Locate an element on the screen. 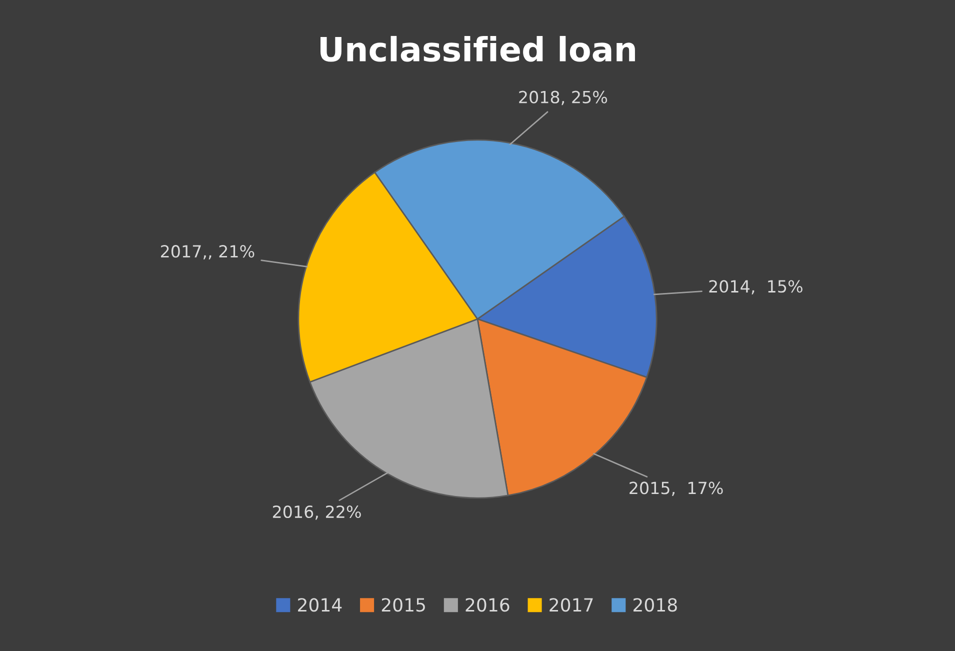 This screenshot has width=955, height=651. data-label: 2014, 15% is located at coordinates (755, 287).